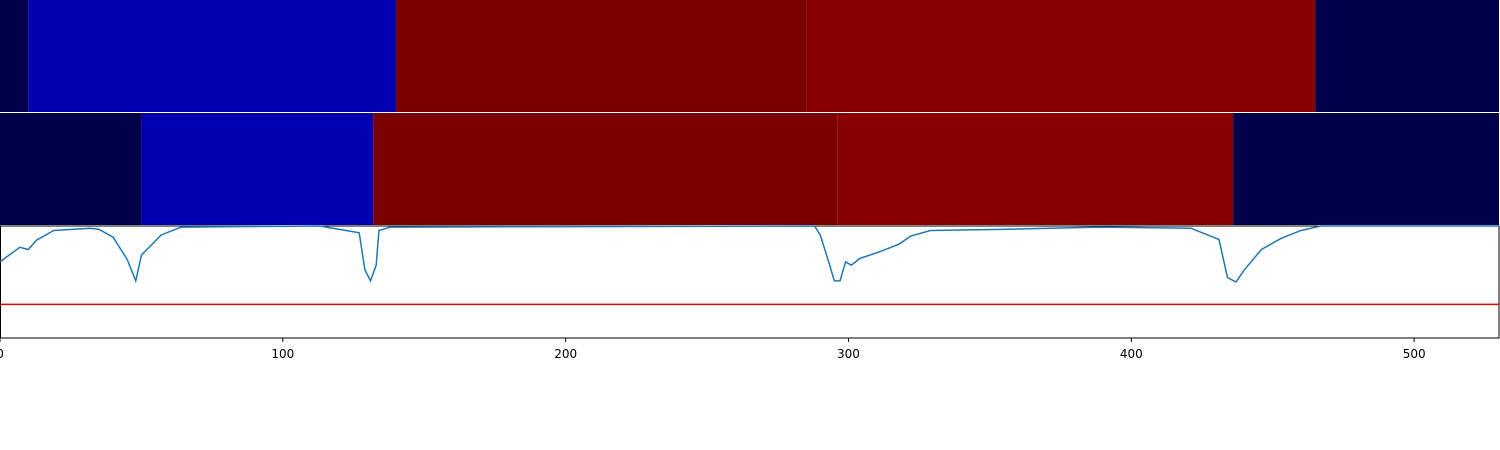 The height and width of the screenshot is (450, 1500). Describe the element at coordinates (2, 354) in the screenshot. I see `x-tick-label: 0` at that location.